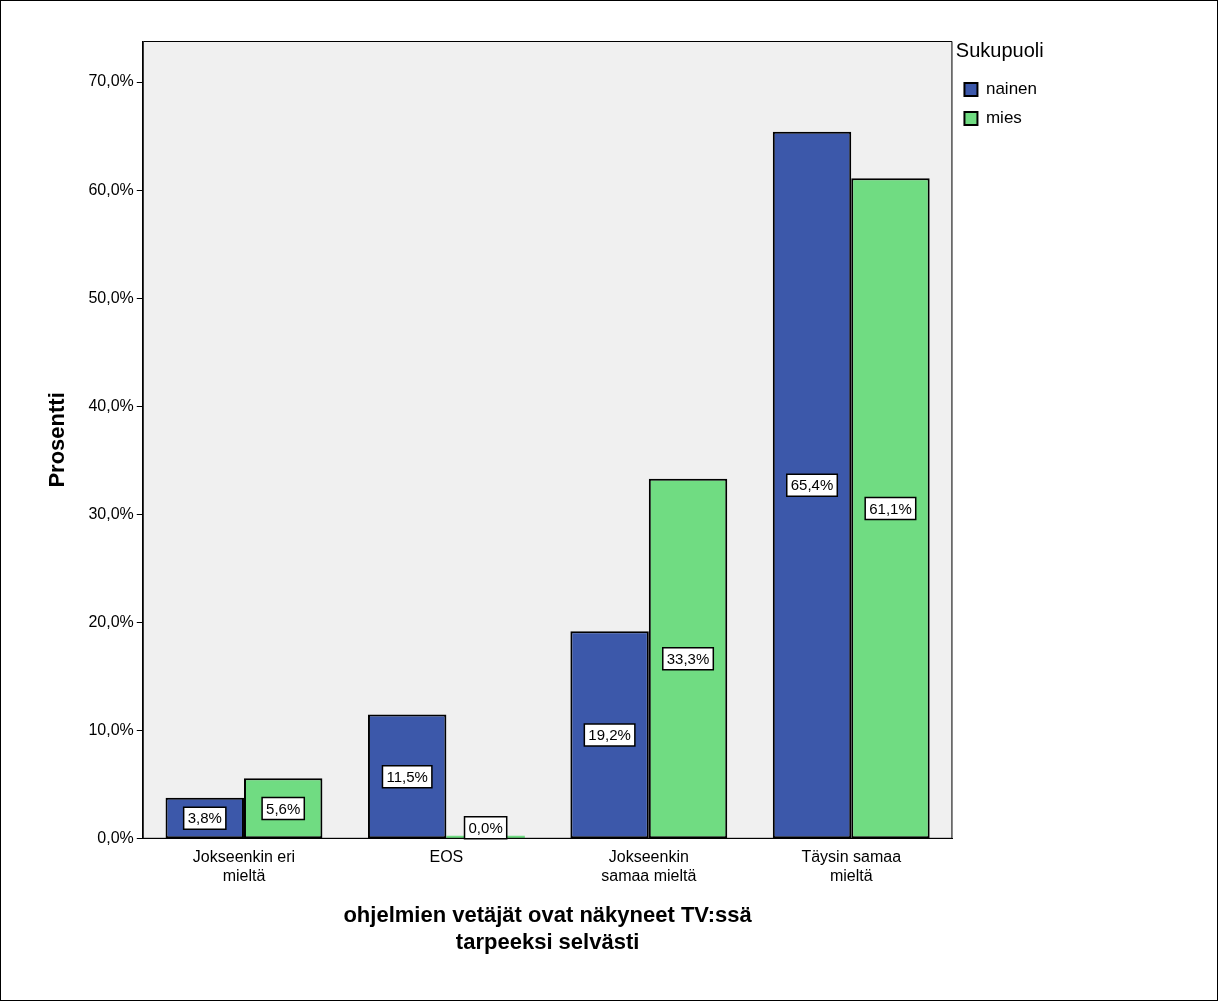 Image resolution: width=1218 pixels, height=1001 pixels. What do you see at coordinates (851, 866) in the screenshot?
I see `x-tick-label: Täysin samaa mieltä` at bounding box center [851, 866].